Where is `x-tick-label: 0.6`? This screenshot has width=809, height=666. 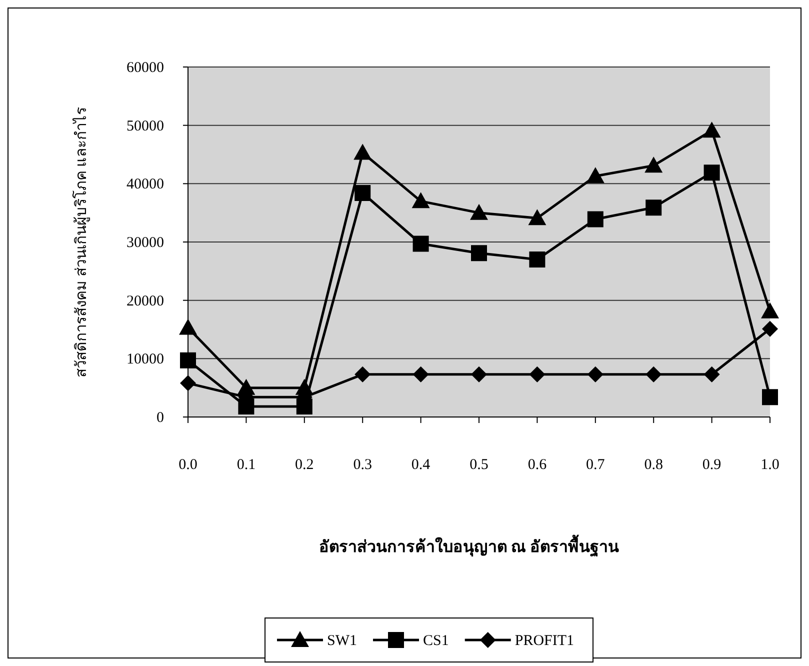
x-tick-label: 0.6 is located at coordinates (538, 465).